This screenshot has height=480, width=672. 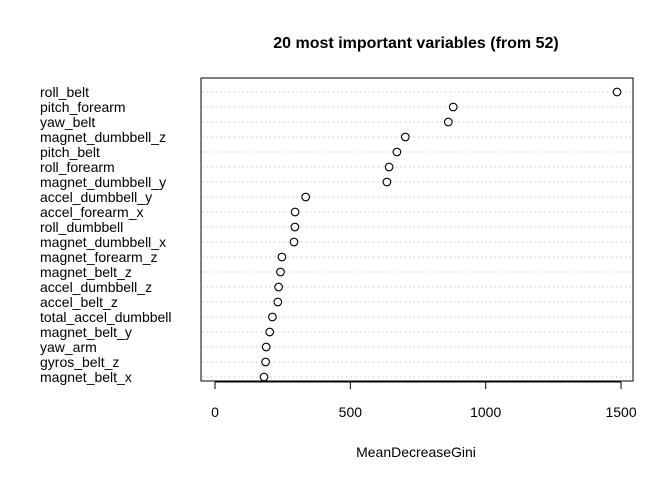 I want to click on variable-label: accel_belt_z, so click(x=79, y=302).